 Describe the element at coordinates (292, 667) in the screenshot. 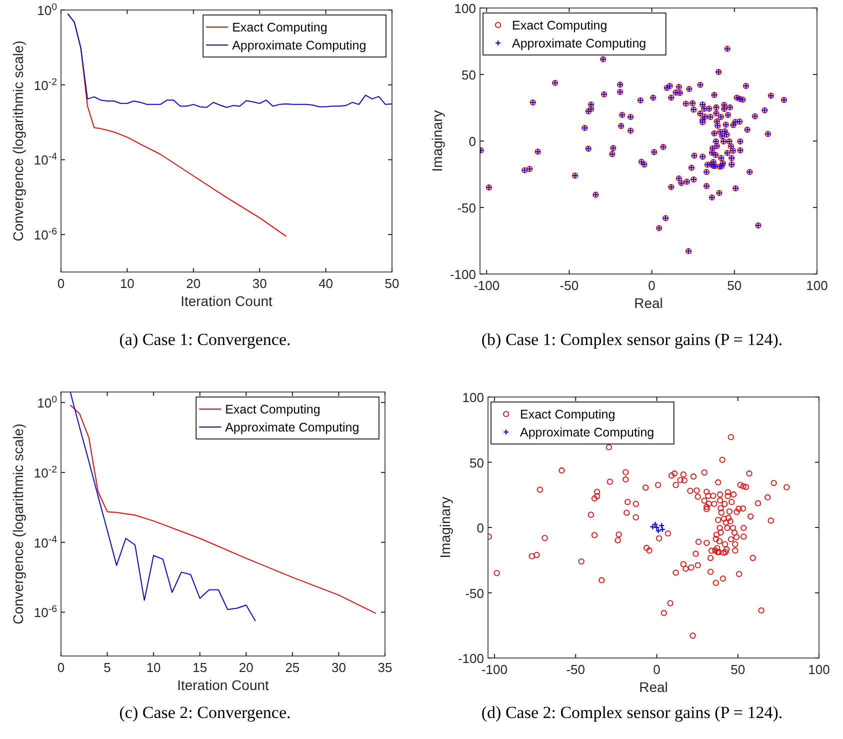

I see `x-tick-label: 25` at that location.